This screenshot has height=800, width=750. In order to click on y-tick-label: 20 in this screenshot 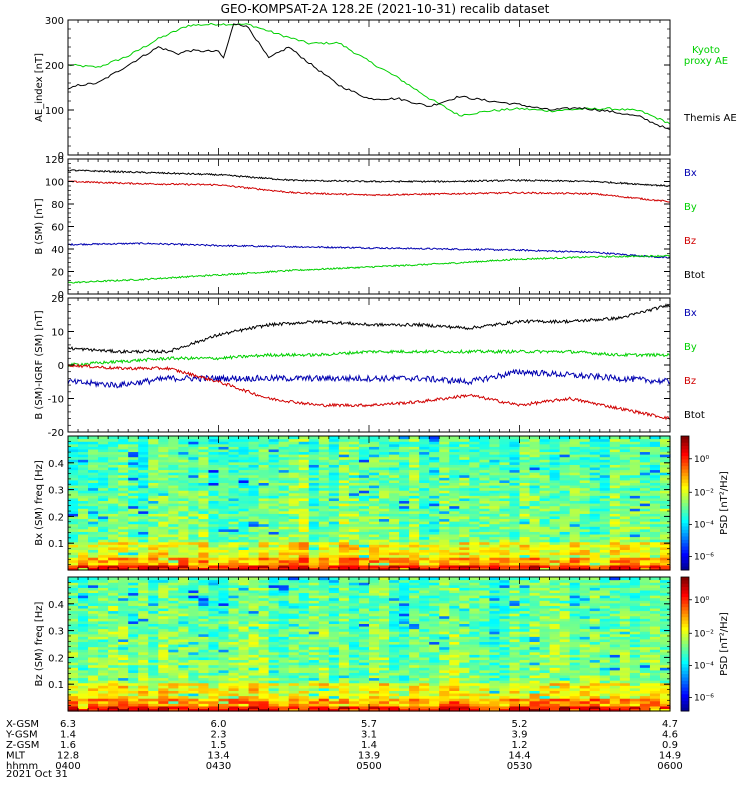, I will do `click(57, 299)`.